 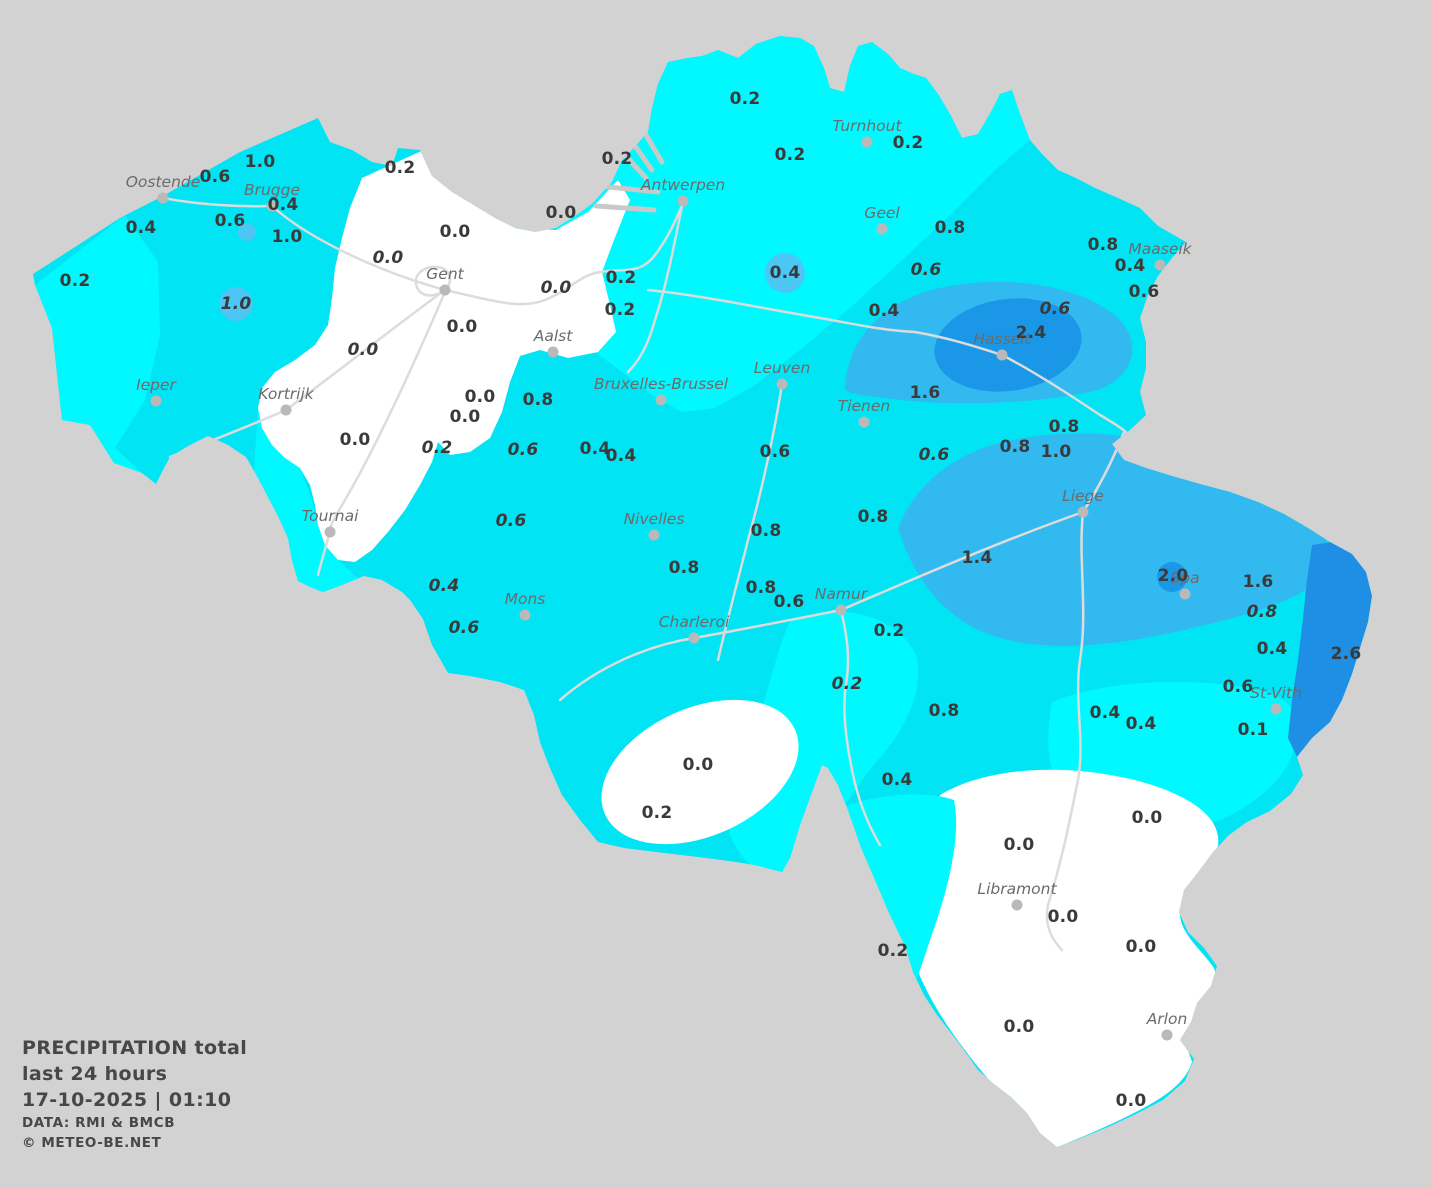 I want to click on city-label-aalst: Aalst, so click(x=553, y=336).